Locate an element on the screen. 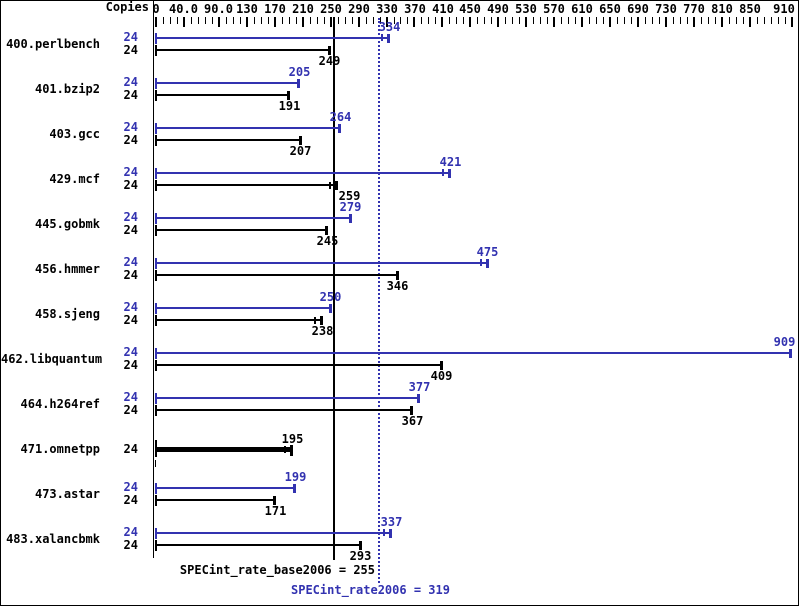 This screenshot has height=606, width=799. base-result-label: SPECint_rate_base2006 = 255 is located at coordinates (277, 570).